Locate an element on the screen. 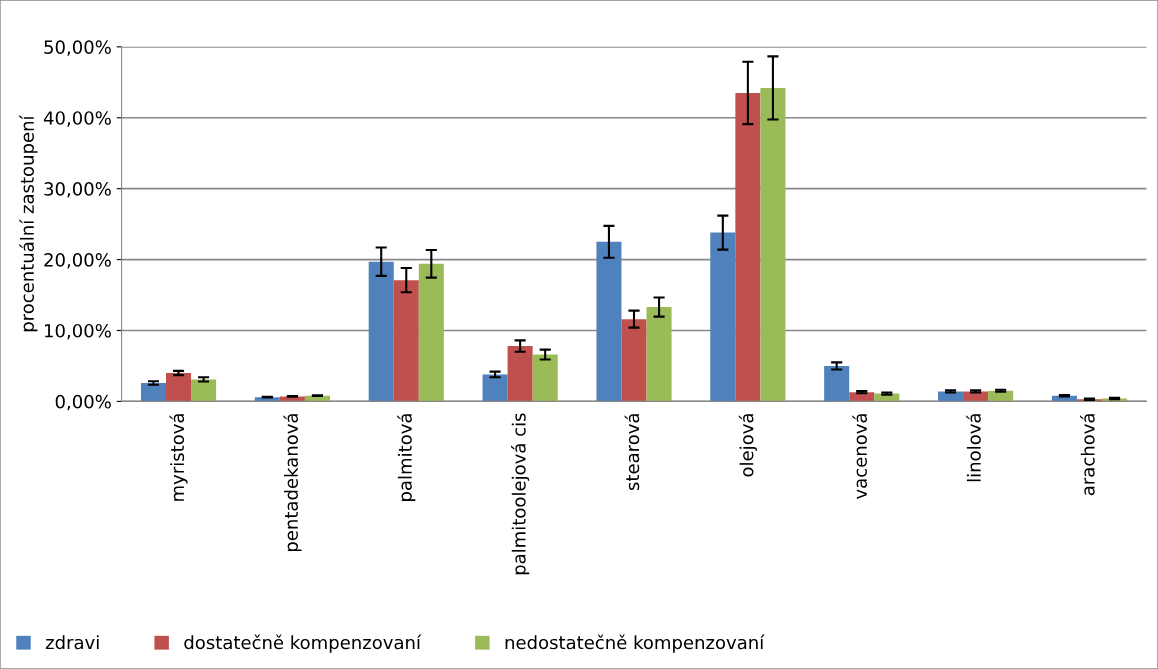 The height and width of the screenshot is (669, 1158). y-tick-label: 20,00% is located at coordinates (77, 261).